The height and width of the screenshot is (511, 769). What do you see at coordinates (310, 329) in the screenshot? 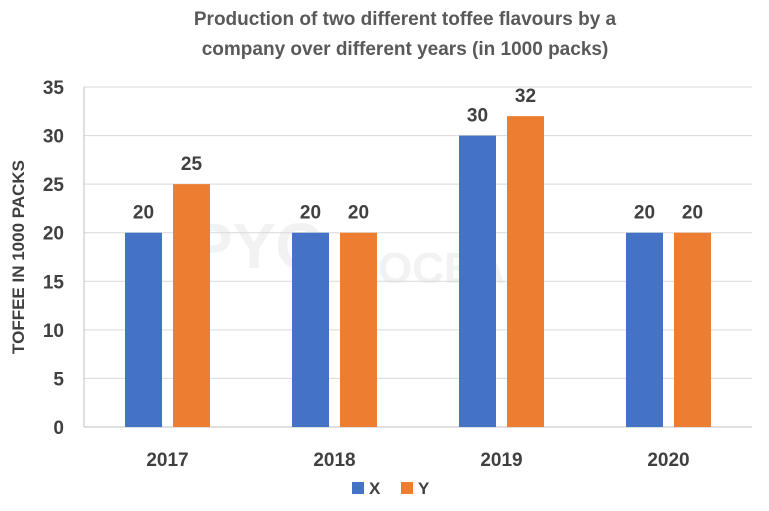
I see `bar-x-2018` at bounding box center [310, 329].